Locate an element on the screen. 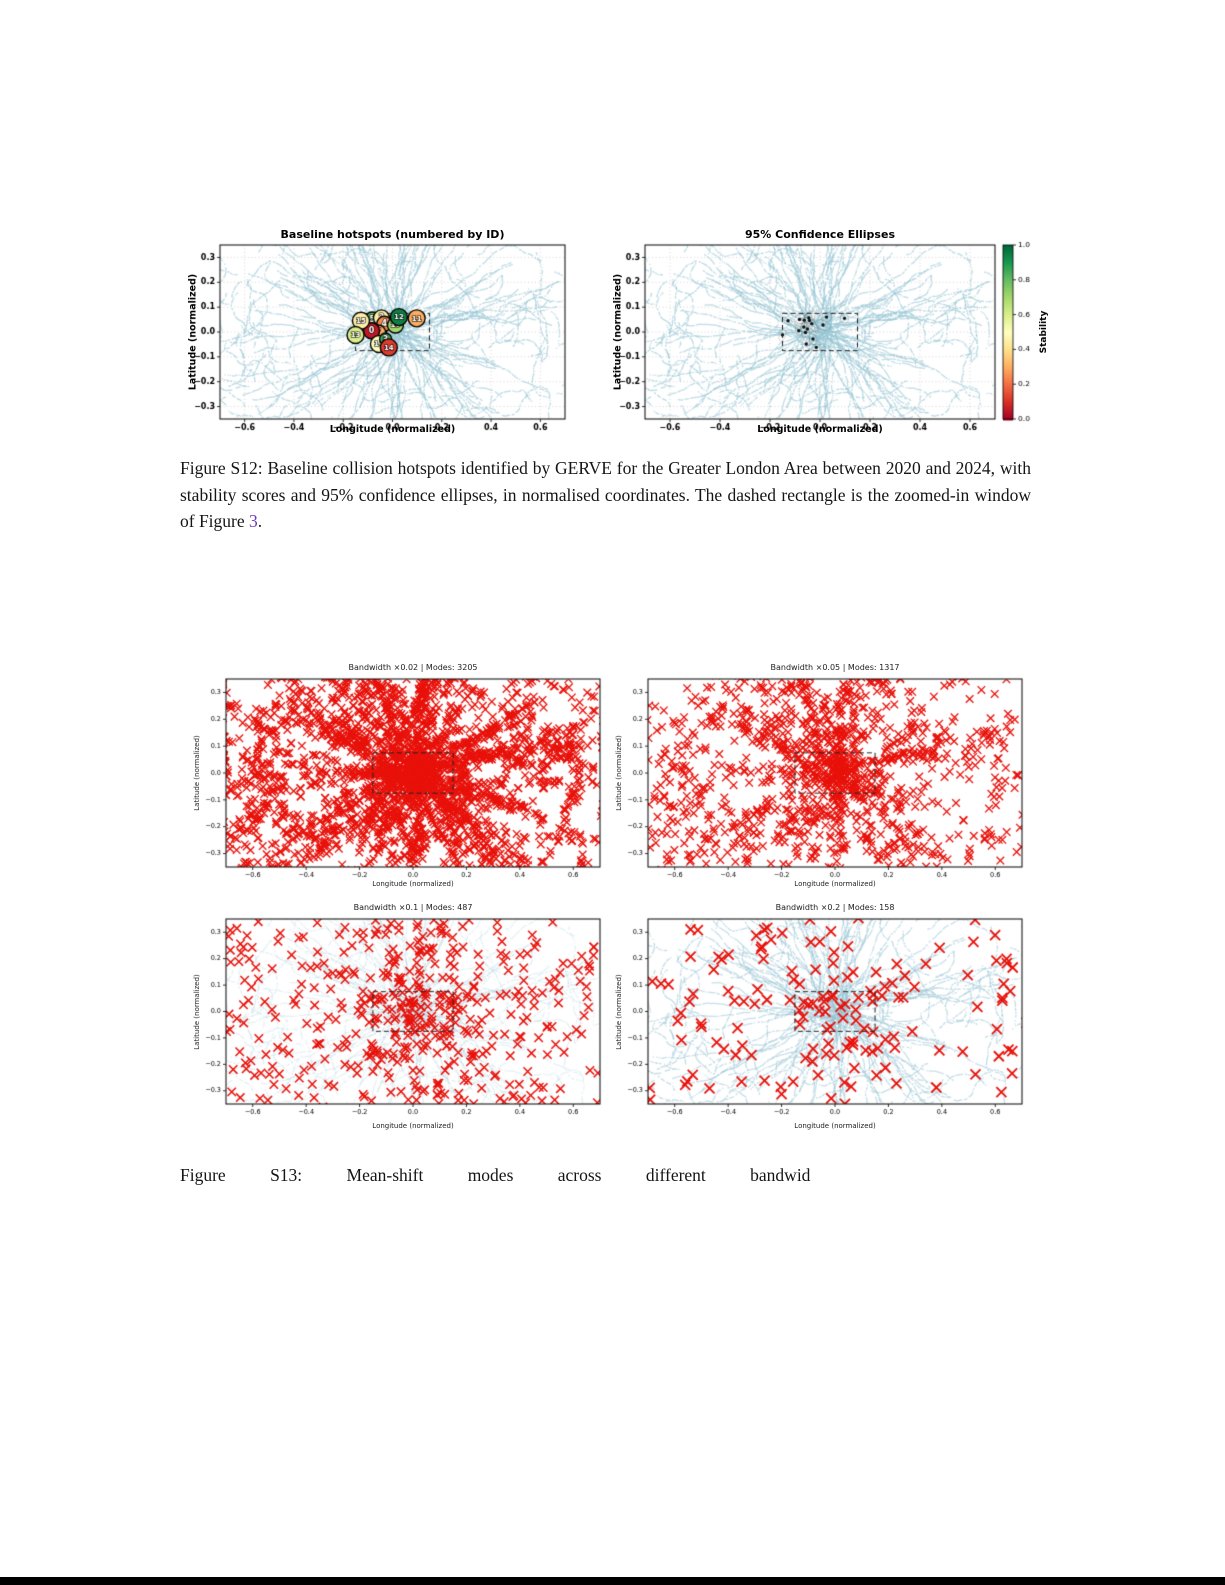 The image size is (1225, 1585). colorbar-label: Stability is located at coordinates (1044, 332).